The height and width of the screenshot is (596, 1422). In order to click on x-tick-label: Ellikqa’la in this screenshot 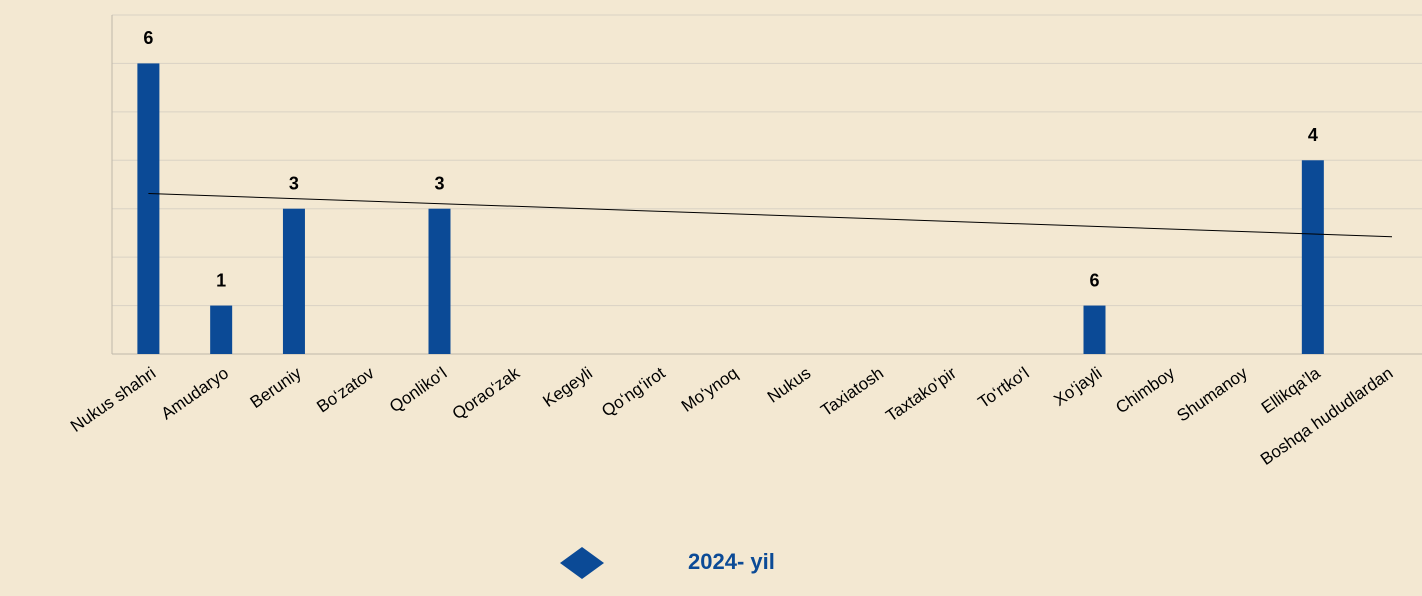, I will do `click(1291, 390)`.